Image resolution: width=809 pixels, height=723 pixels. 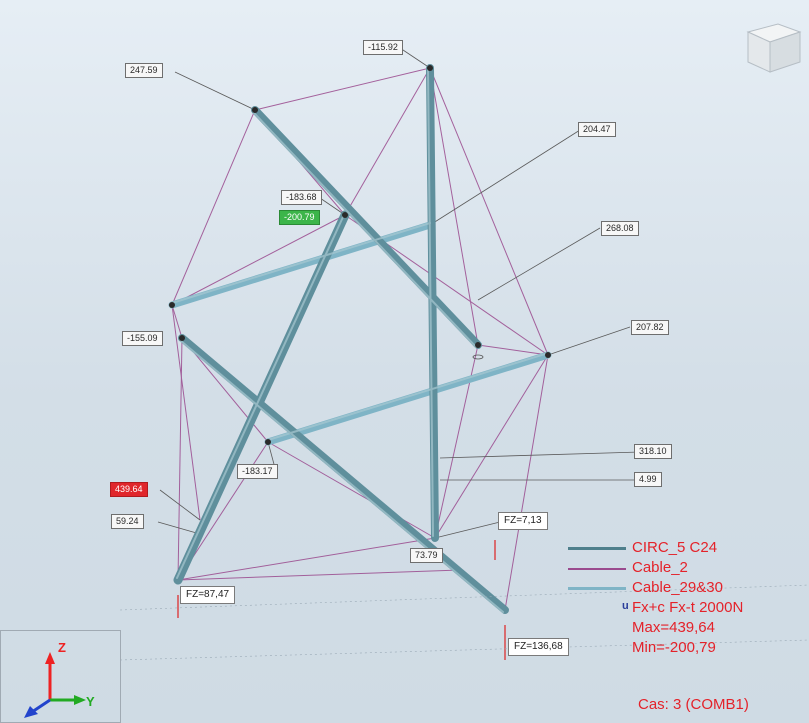 I want to click on legend-min-label: Min=-200,79, so click(x=674, y=647).